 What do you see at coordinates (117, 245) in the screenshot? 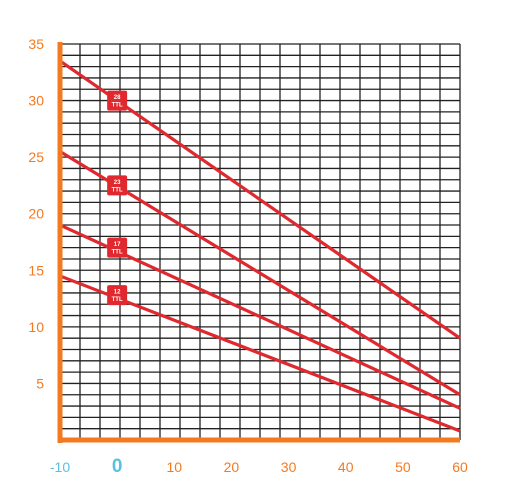
I see `series-badge-label-top: 17` at bounding box center [117, 245].